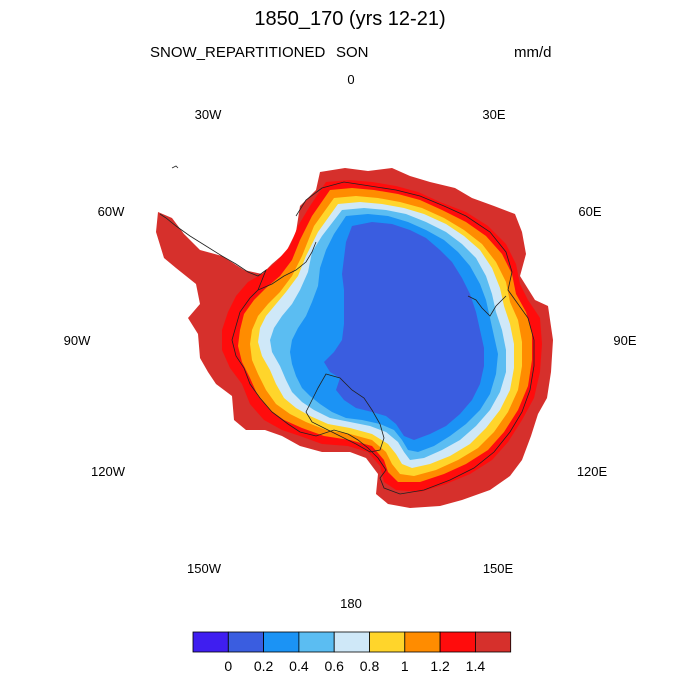 This screenshot has height=700, width=700. Describe the element at coordinates (345, 413) in the screenshot. I see `ross-ice-shelf-outline` at that location.